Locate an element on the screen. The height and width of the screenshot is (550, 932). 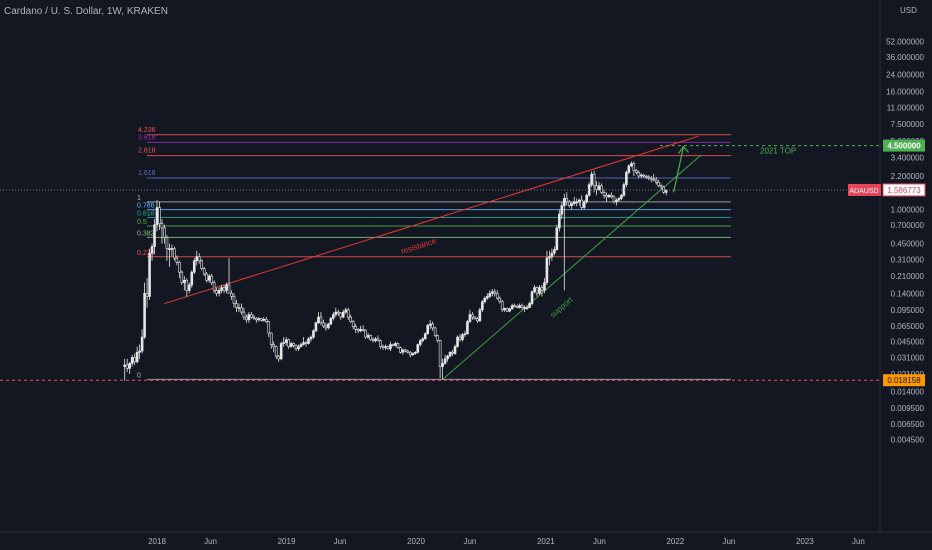
resistance-label: resistance is located at coordinates (419, 246).